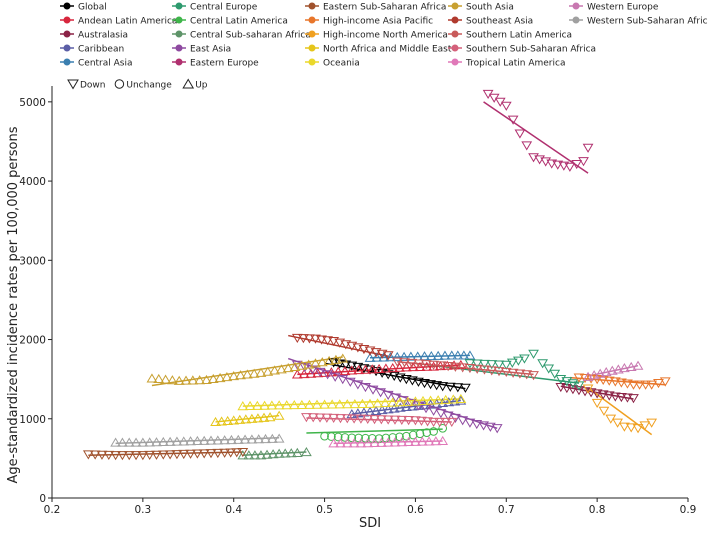 The image size is (708, 533). I want to click on y-tick-label: 3000, so click(32, 261).